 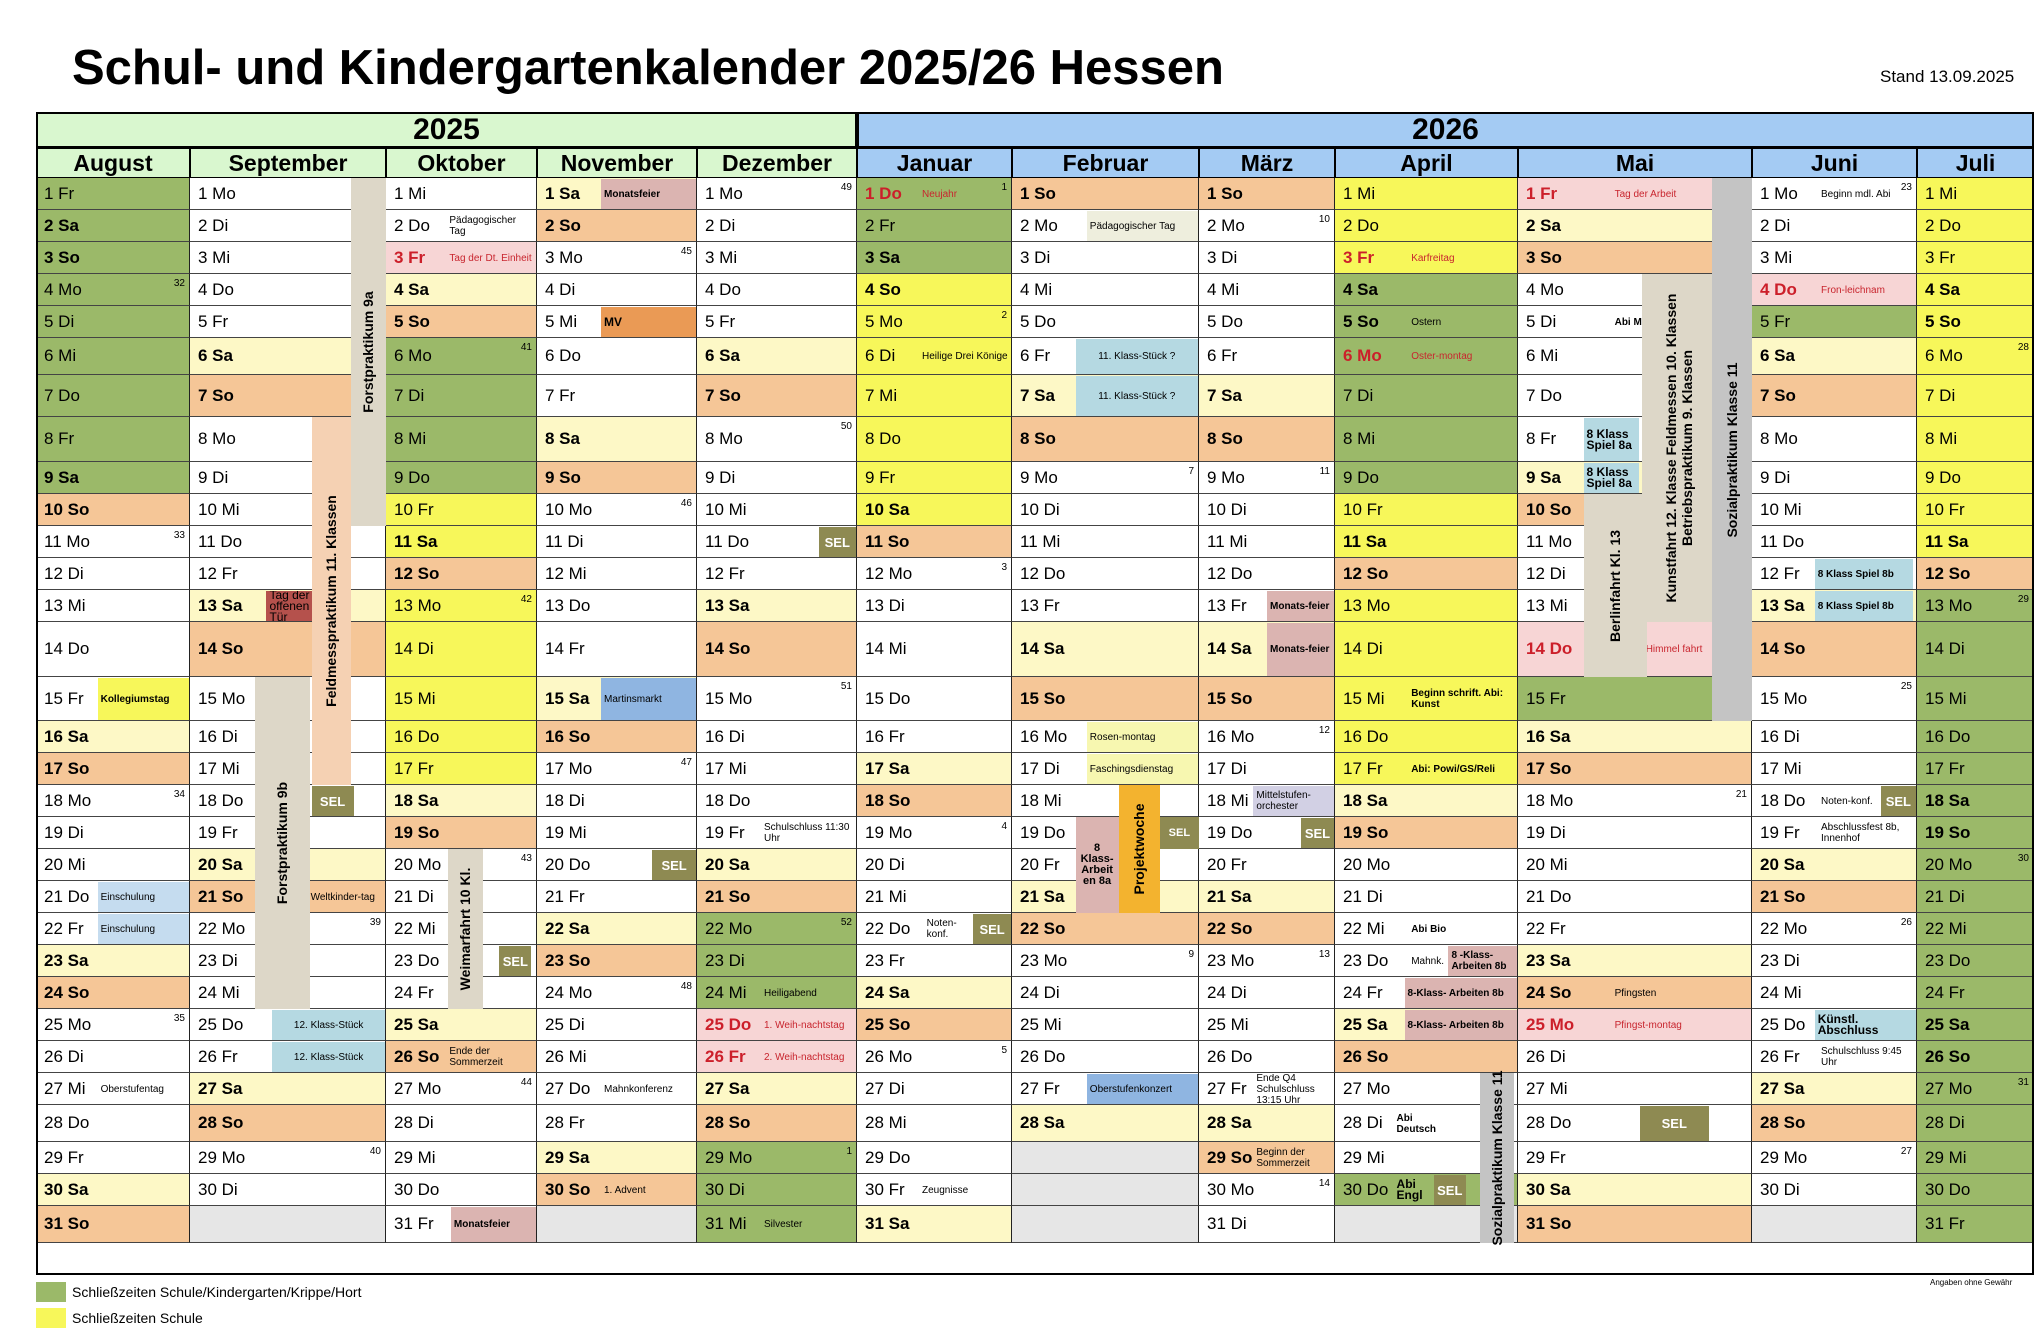 I want to click on day-label: 25 Sa, so click(x=1947, y=1024).